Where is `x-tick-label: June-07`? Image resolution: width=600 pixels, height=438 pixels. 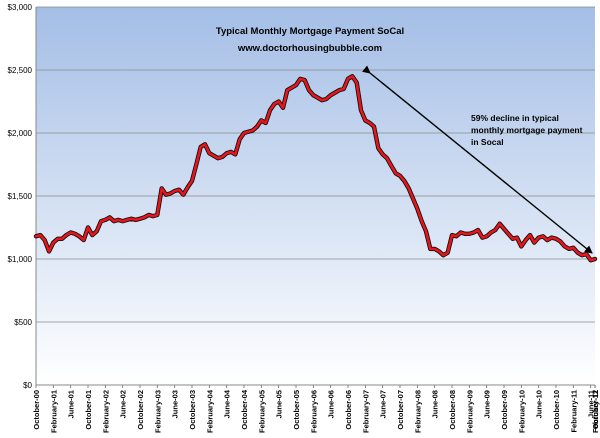 x-tick-label: June-07 is located at coordinates (383, 404).